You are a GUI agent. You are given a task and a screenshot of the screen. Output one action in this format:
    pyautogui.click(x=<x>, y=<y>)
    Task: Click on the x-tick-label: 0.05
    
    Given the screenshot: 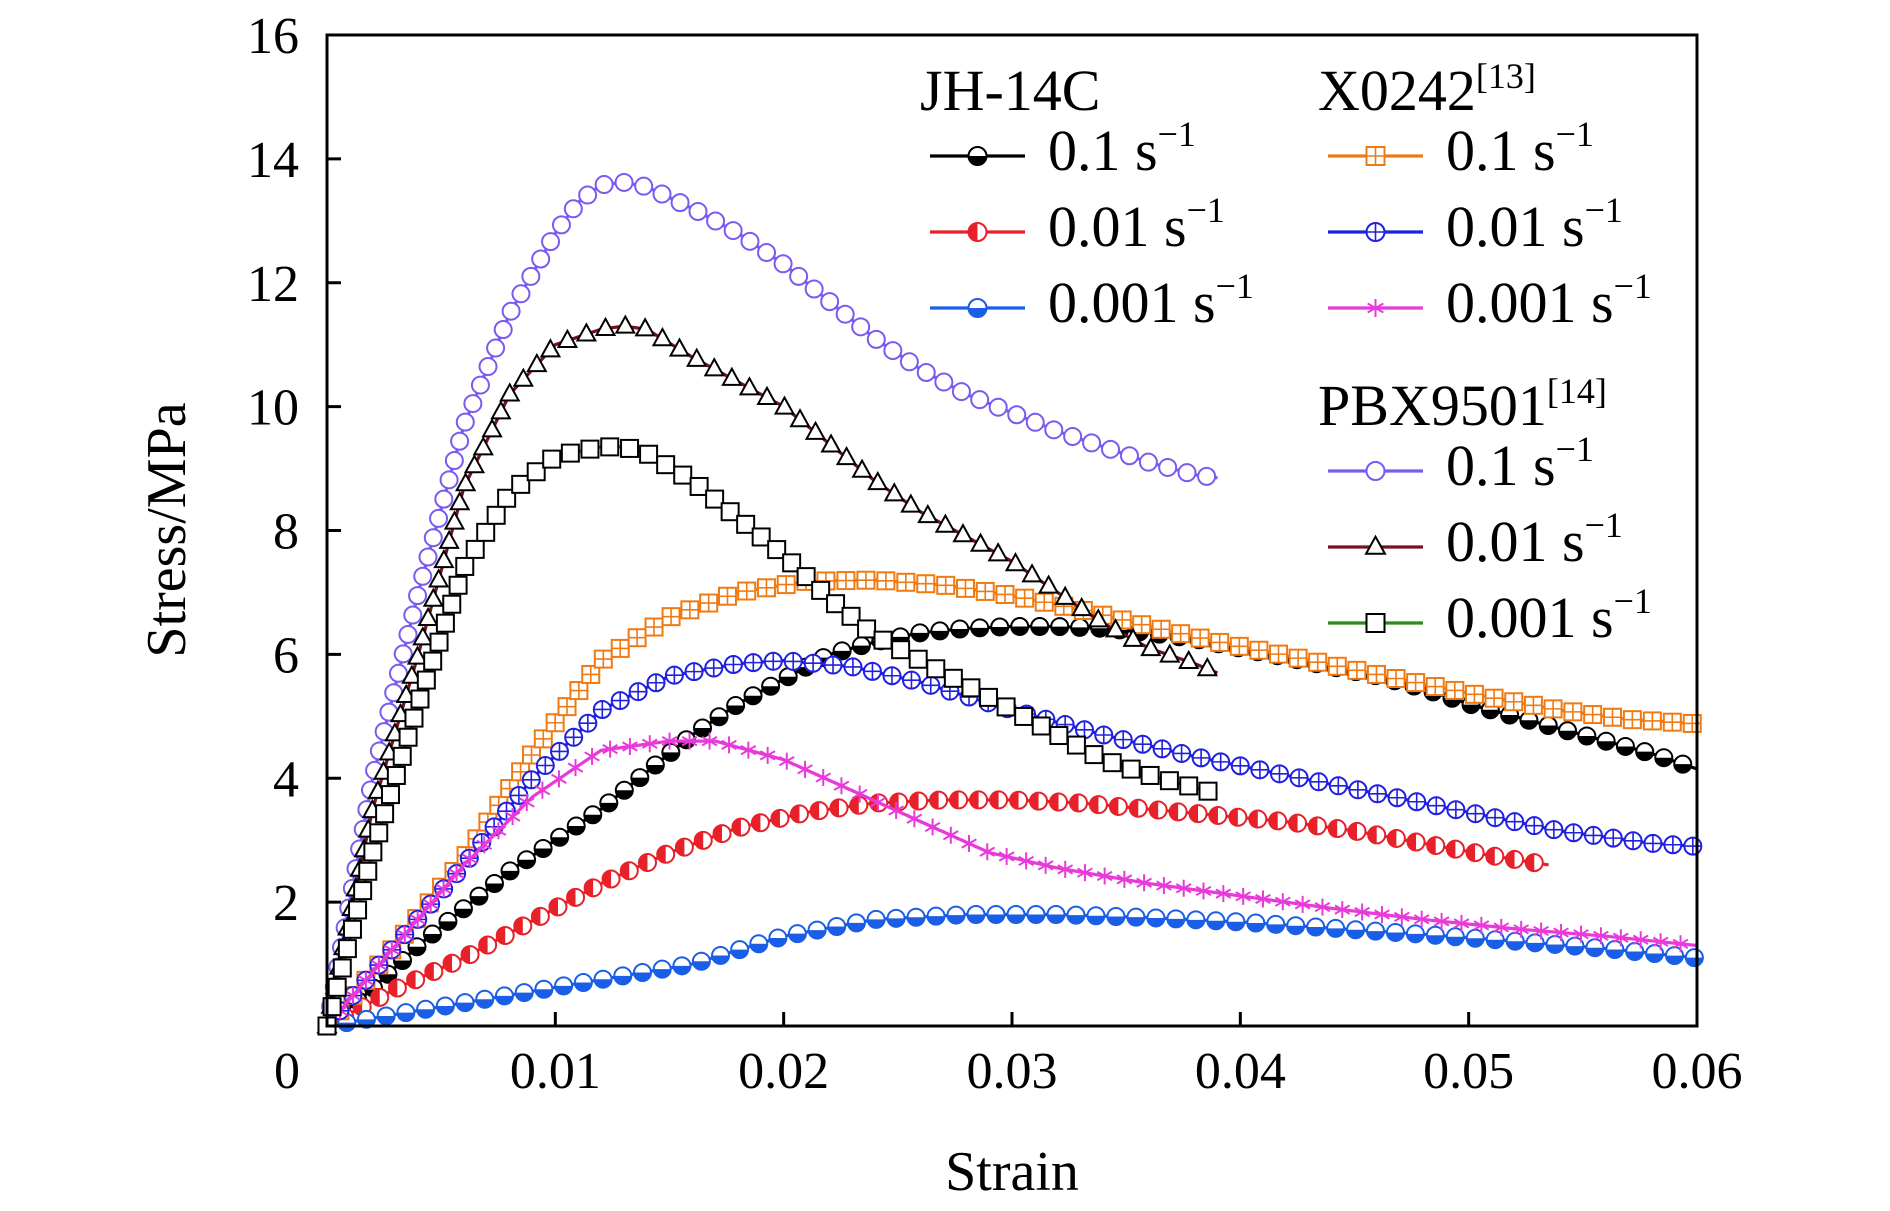 What is the action you would take?
    pyautogui.click(x=1468, y=1071)
    